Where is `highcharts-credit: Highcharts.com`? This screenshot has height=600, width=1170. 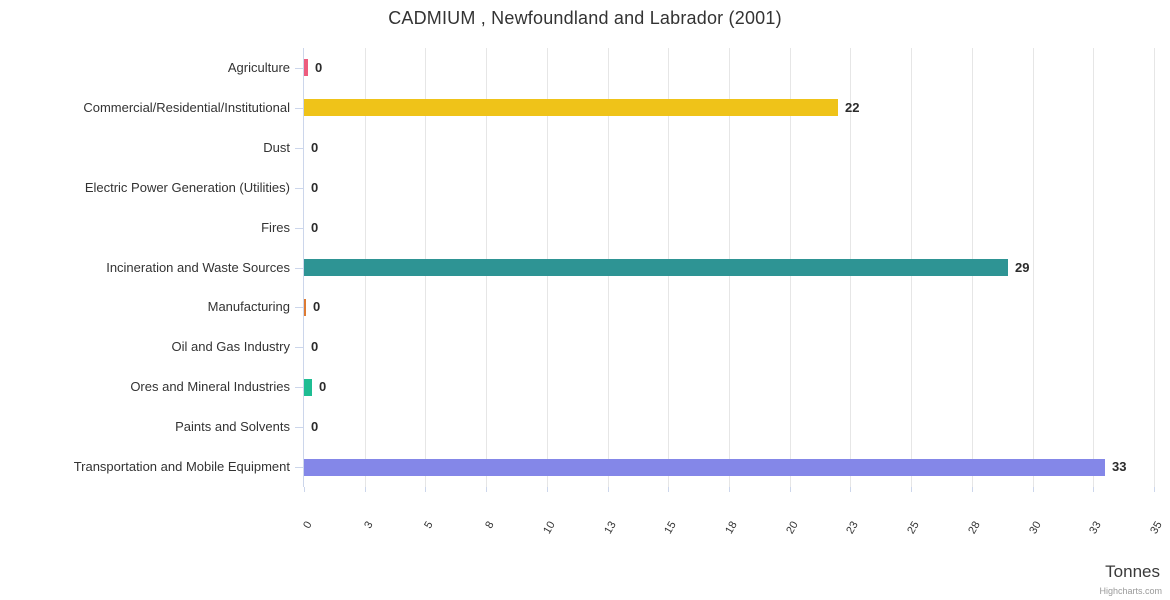 highcharts-credit: Highcharts.com is located at coordinates (1130, 591).